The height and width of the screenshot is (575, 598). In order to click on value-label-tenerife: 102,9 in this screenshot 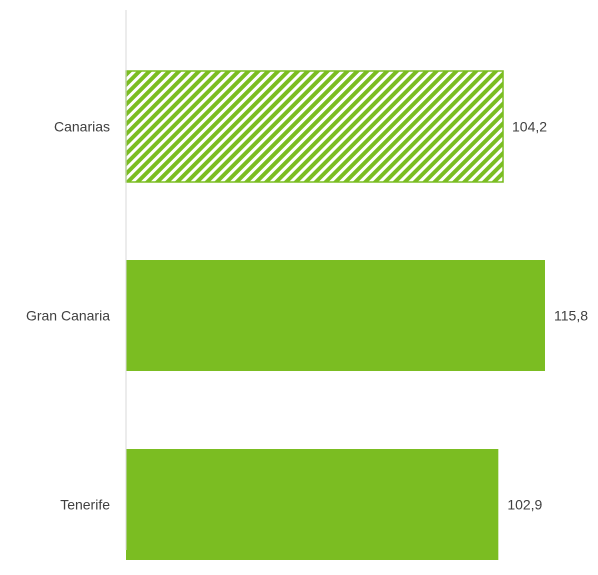, I will do `click(524, 505)`.